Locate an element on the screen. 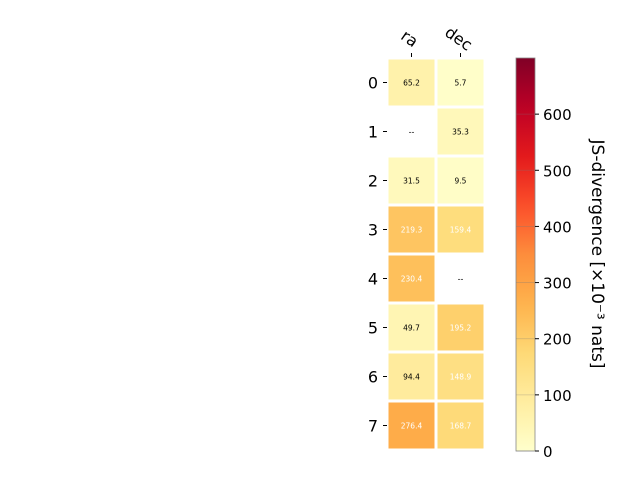  cell-value-label: 5.7 is located at coordinates (461, 83).